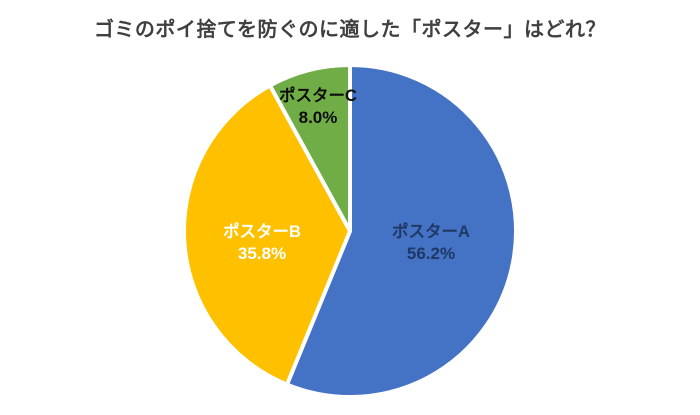 The height and width of the screenshot is (415, 700). Describe the element at coordinates (310, 148) in the screenshot. I see `pie-slice-poster-c` at that location.